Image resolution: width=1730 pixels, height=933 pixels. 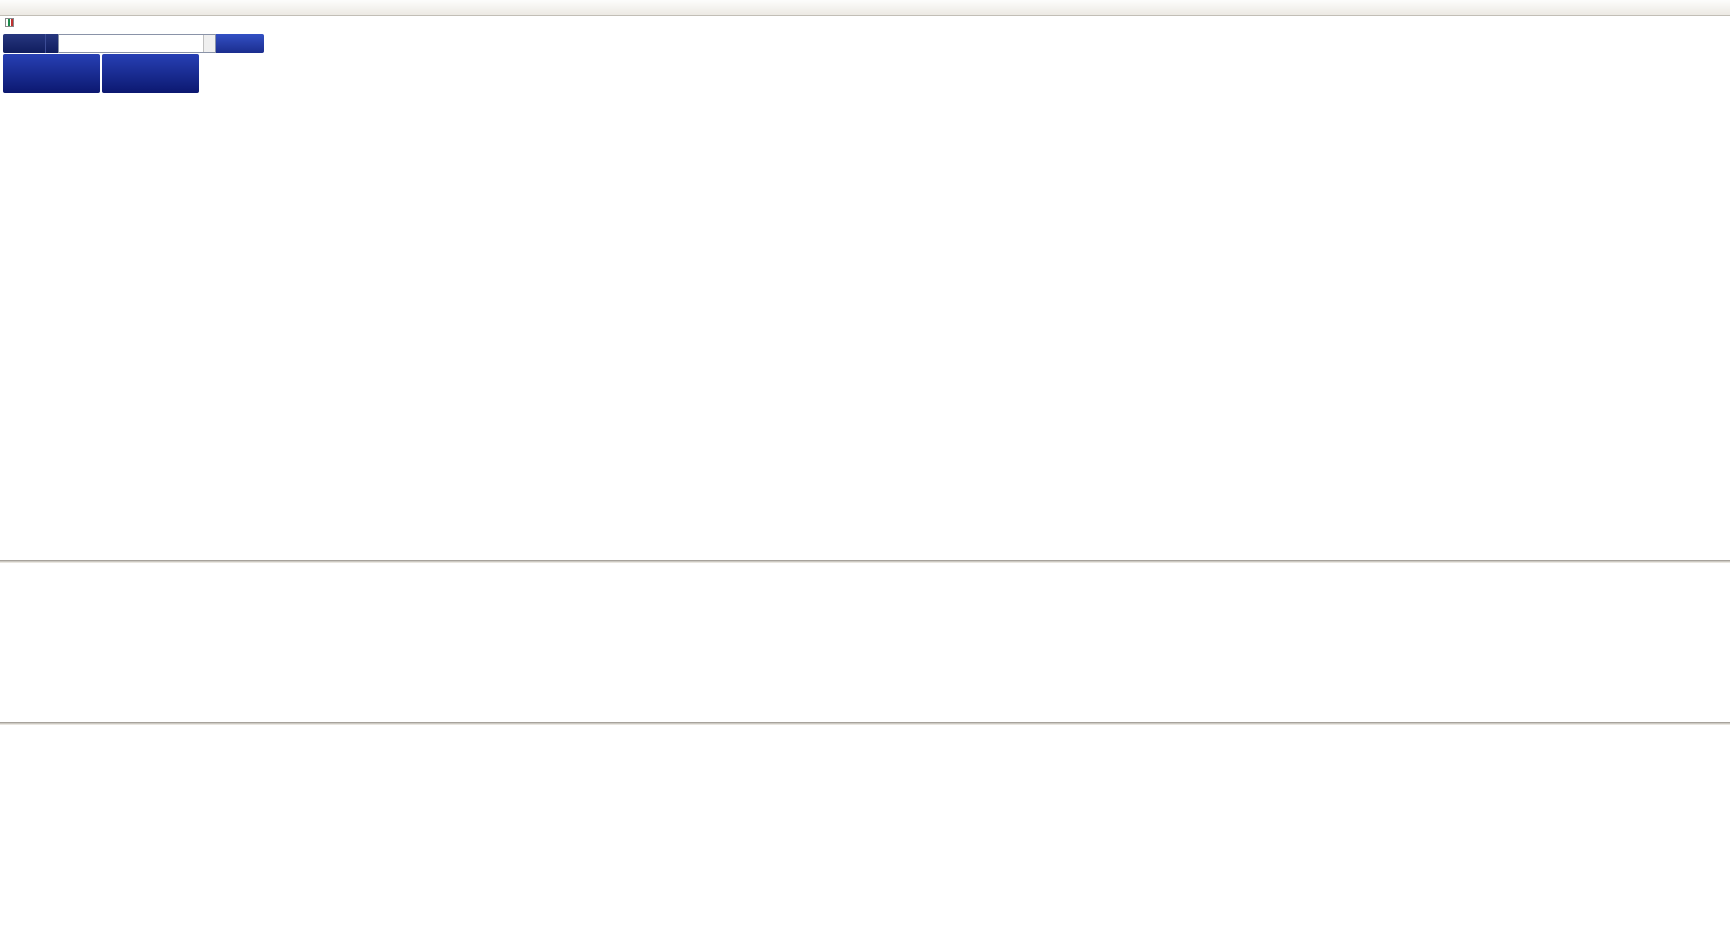 I want to click on sell-options-dropdown, so click(x=51, y=43).